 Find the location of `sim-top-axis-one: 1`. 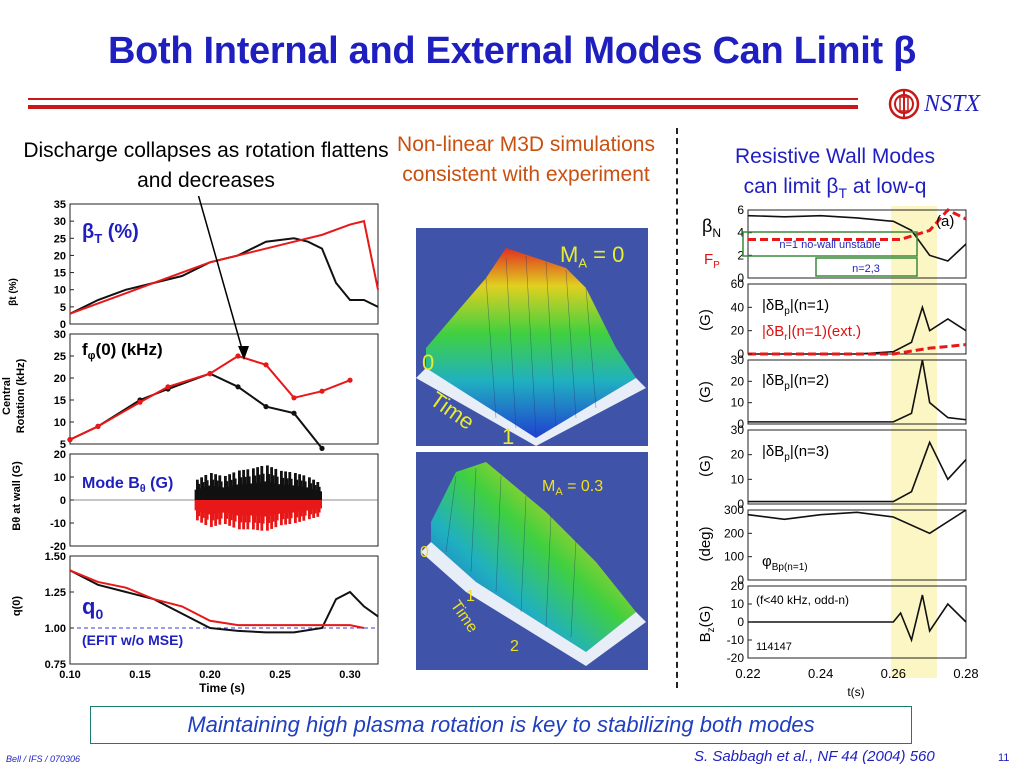

sim-top-axis-one: 1 is located at coordinates (508, 435).